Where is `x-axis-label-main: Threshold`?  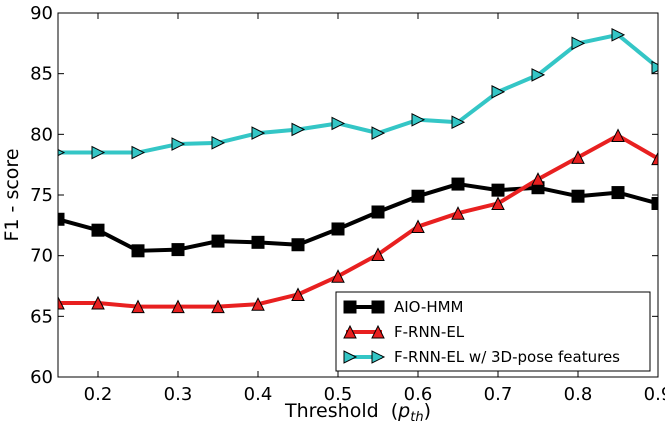 x-axis-label-main: Threshold is located at coordinates (331, 411).